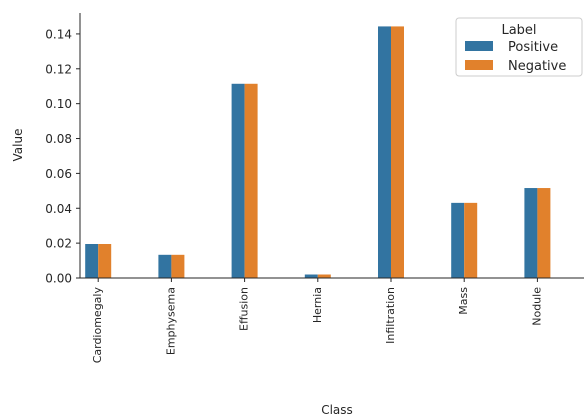 This screenshot has height=419, width=584. I want to click on bar-positive-infiltration, so click(384, 152).